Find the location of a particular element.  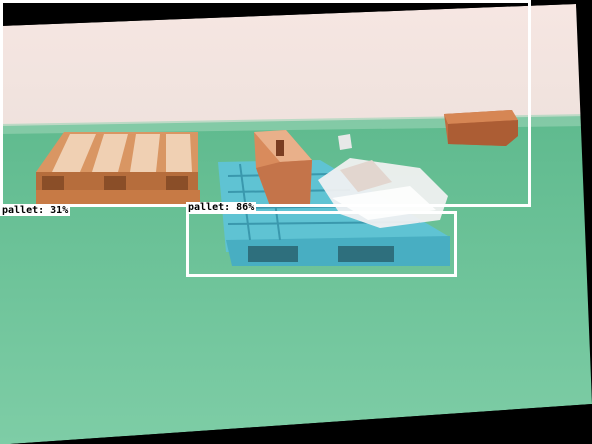

detection-label-1: pallet: 31% is located at coordinates (35, 210).